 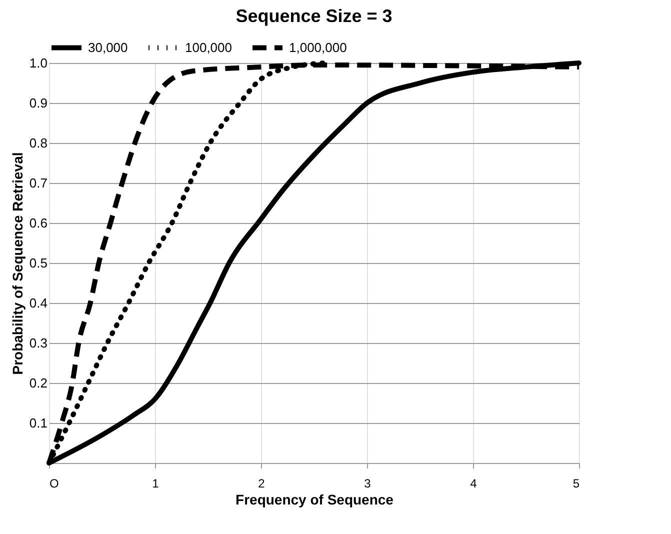 I want to click on y-tick-label: 0.6, so click(x=38, y=223).